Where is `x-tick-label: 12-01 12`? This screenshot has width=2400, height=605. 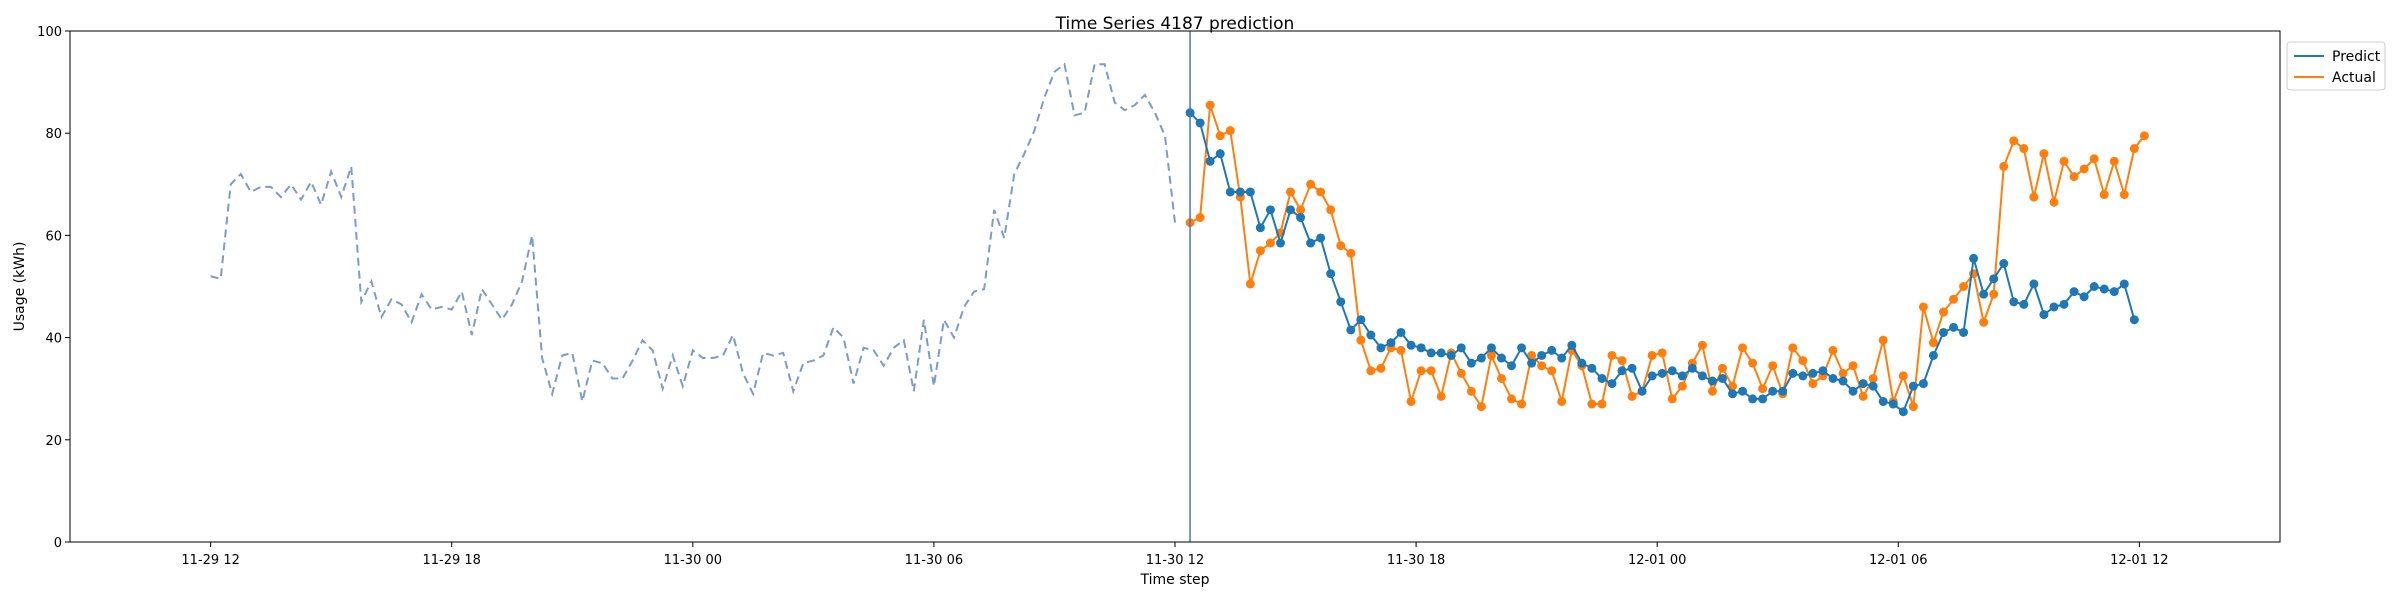
x-tick-label: 12-01 12 is located at coordinates (2139, 560).